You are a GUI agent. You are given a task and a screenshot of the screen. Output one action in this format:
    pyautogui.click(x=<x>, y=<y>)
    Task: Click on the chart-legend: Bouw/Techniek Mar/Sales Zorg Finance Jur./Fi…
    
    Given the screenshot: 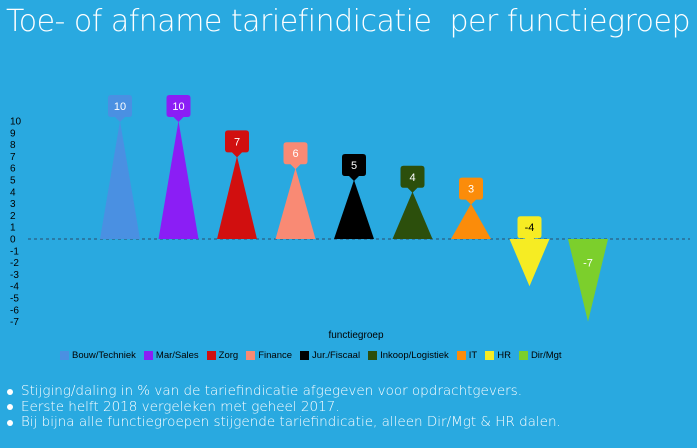 What is the action you would take?
    pyautogui.click(x=311, y=355)
    